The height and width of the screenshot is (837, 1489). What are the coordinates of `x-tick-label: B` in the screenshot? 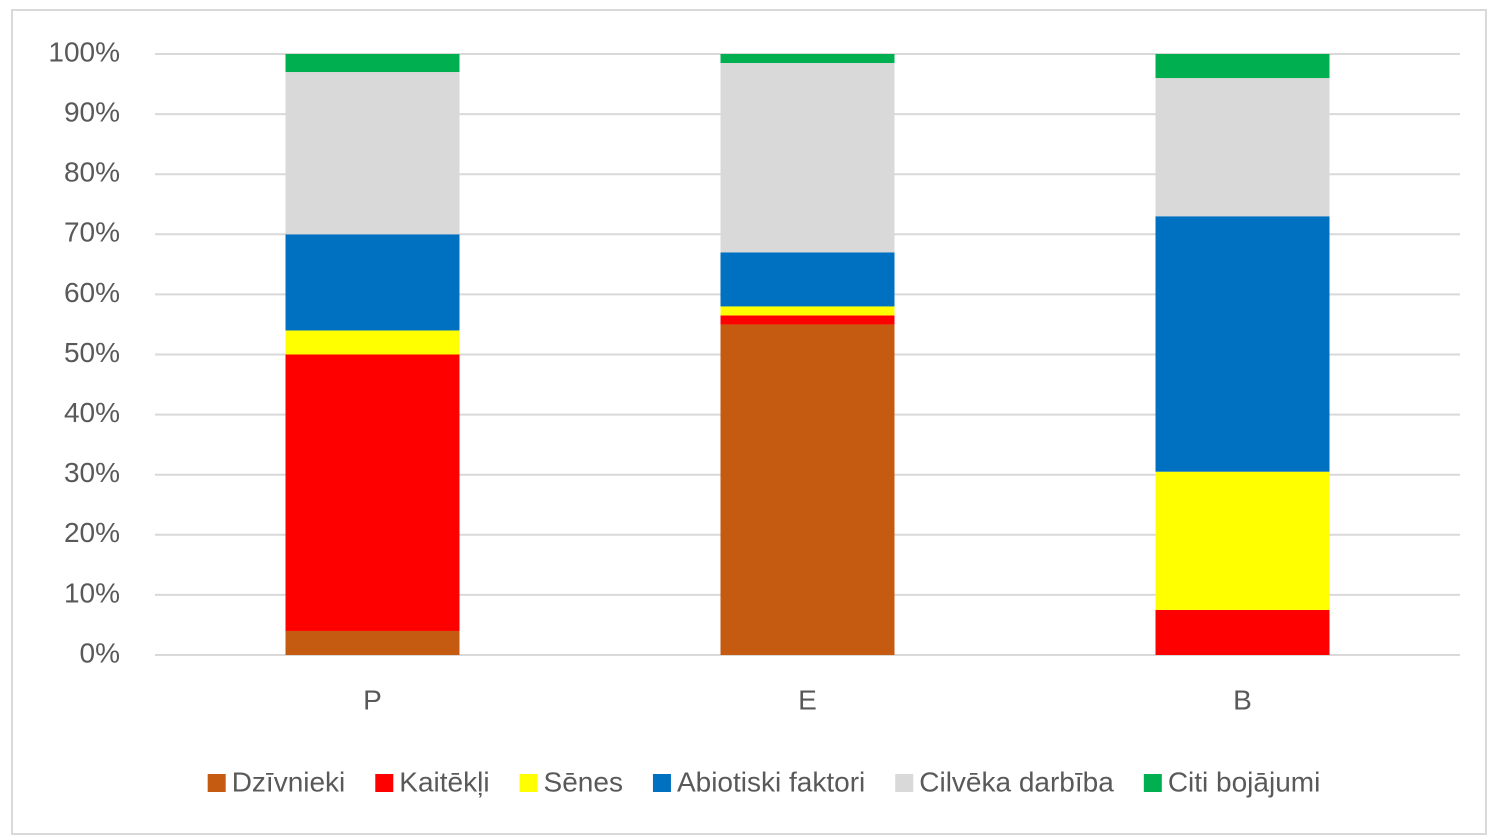 It's located at (1242, 699).